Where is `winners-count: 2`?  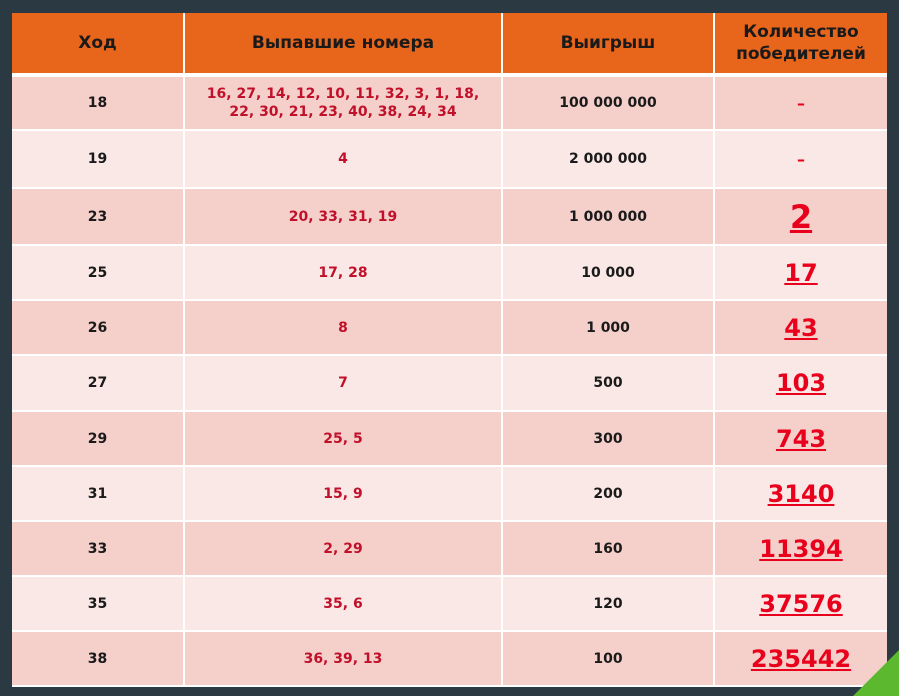 winners-count: 2 is located at coordinates (801, 216).